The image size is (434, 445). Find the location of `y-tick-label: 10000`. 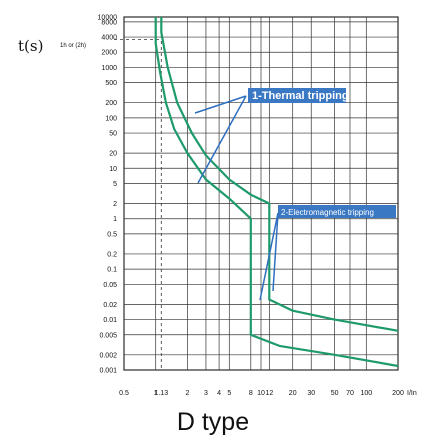

y-tick-label: 10000 is located at coordinates (108, 18).